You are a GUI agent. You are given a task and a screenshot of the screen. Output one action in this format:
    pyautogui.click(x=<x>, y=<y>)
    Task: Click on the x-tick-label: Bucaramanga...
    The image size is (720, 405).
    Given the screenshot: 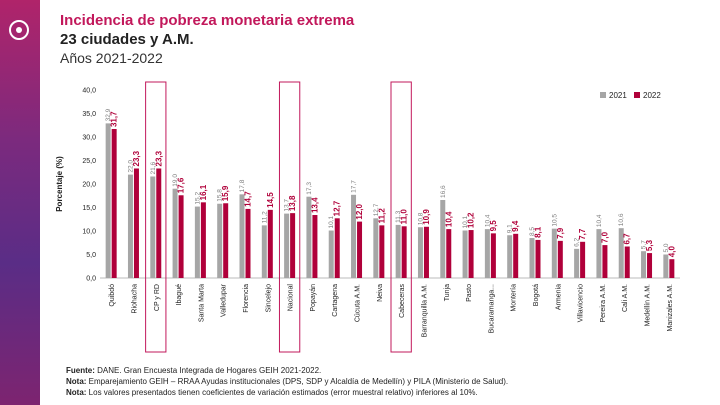 What is the action you would take?
    pyautogui.click(x=491, y=308)
    